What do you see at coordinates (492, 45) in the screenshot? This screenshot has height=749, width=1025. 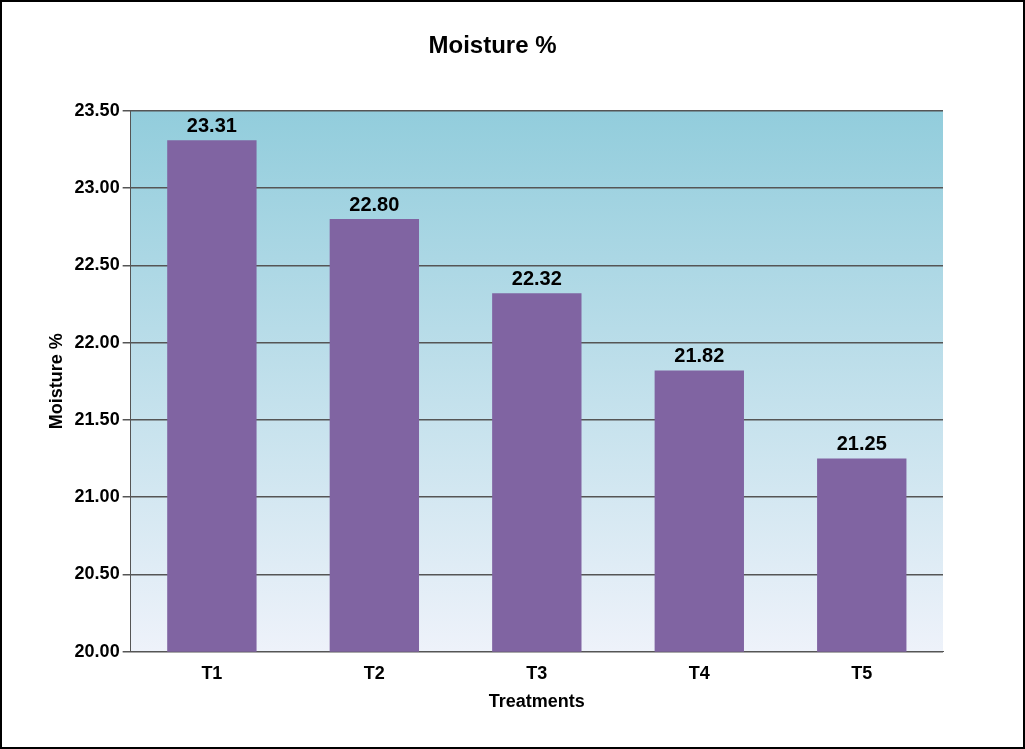 I see `chart-title: Moisture %` at bounding box center [492, 45].